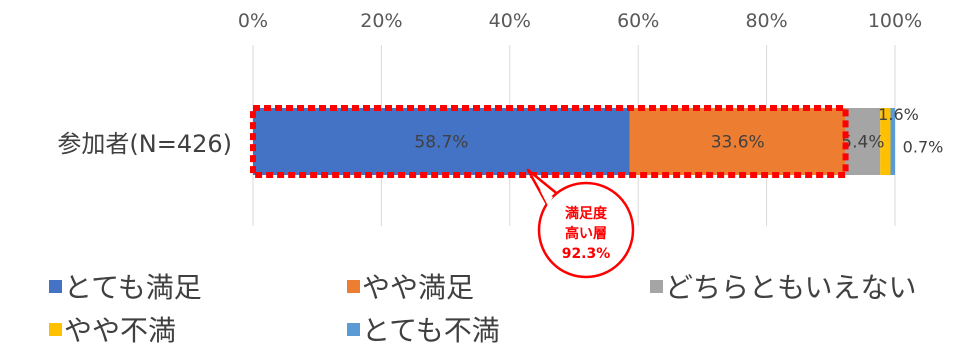 This screenshot has height=353, width=958. I want to click on data-label: 33.6%, so click(738, 143).